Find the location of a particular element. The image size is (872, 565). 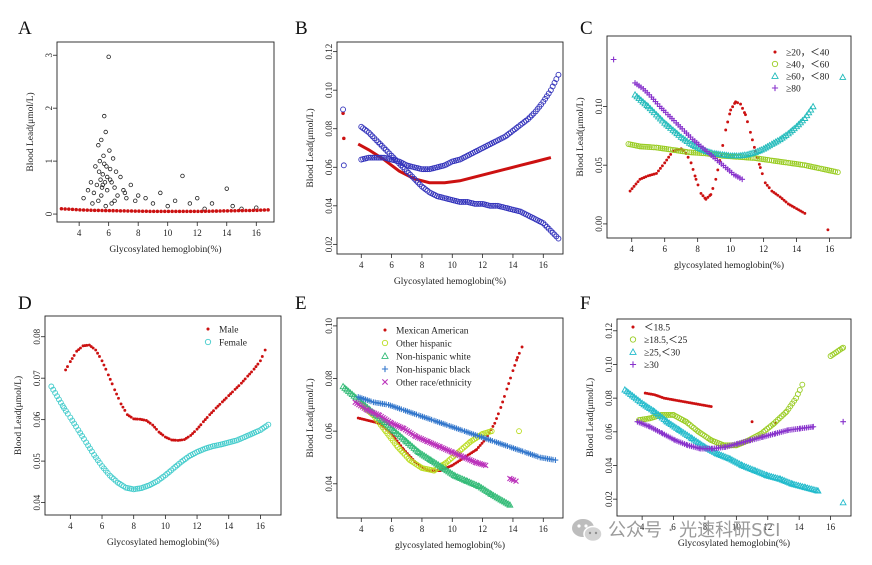

y-tick-label: 0.02 is located at coordinates (329, 244).